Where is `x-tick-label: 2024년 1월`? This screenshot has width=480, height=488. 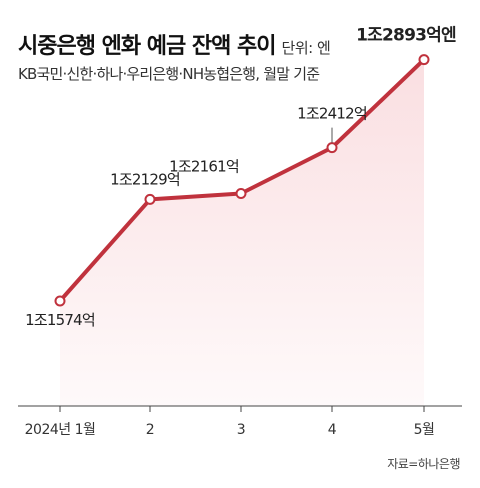 x-tick-label: 2024년 1월 is located at coordinates (60, 430).